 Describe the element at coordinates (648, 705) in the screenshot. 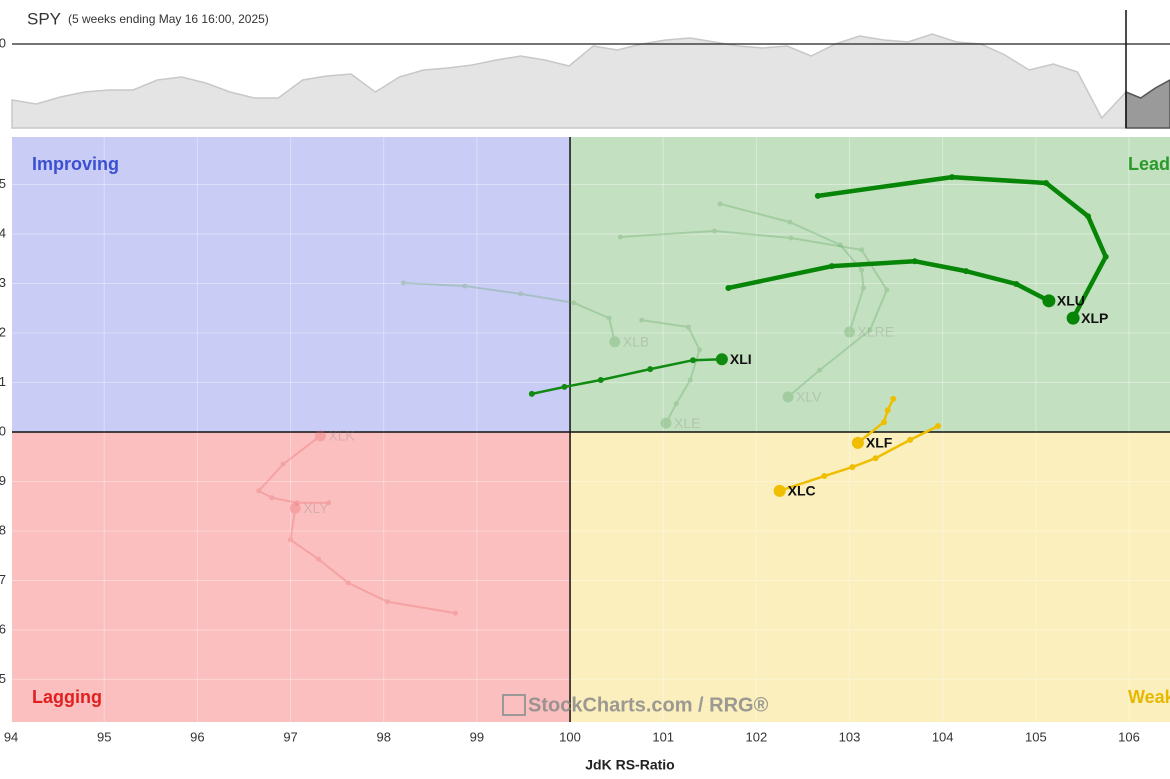

I see `watermark: StockCharts.com / RRG®` at that location.